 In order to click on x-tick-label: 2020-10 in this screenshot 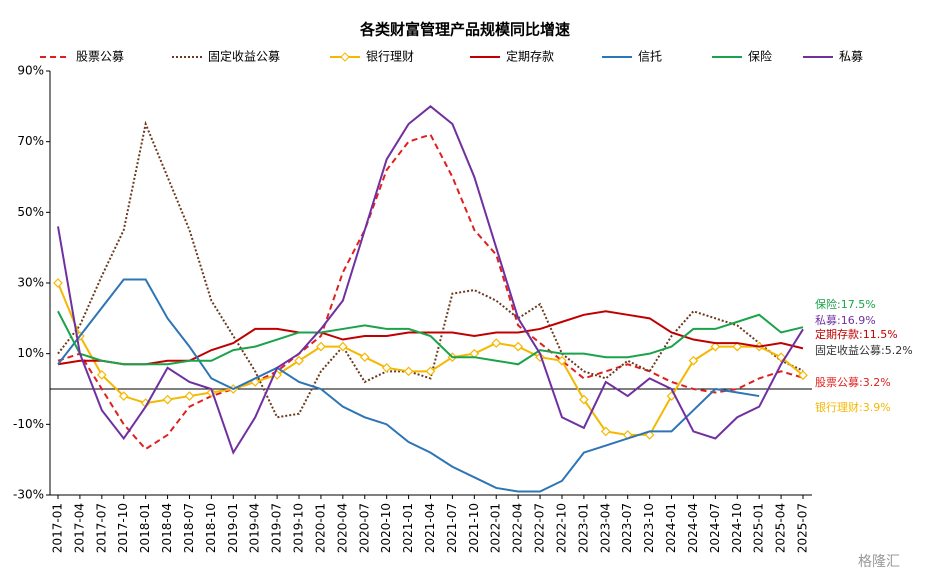, I will do `click(386, 528)`.